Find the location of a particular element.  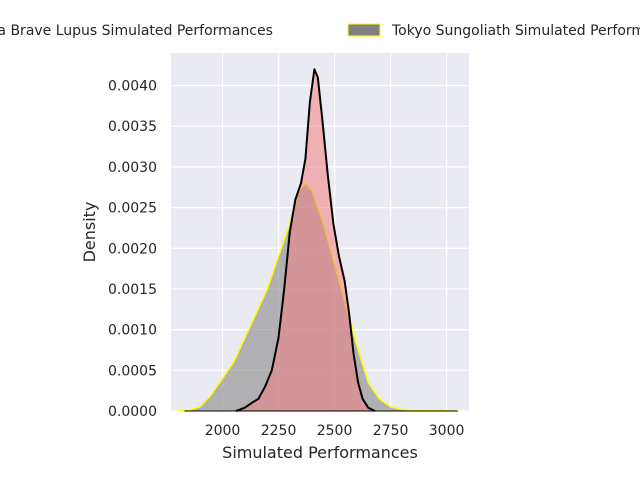

x-tick-label: 2750 is located at coordinates (391, 431).